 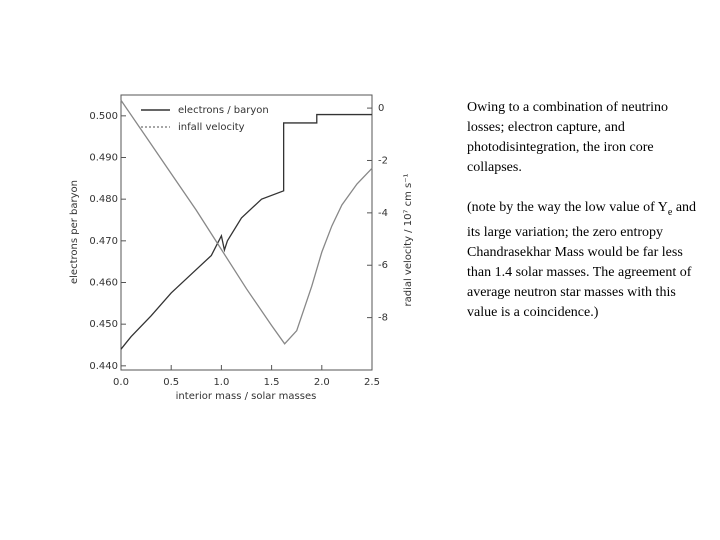 I want to click on y2-tick-label: 0, so click(x=381, y=108).